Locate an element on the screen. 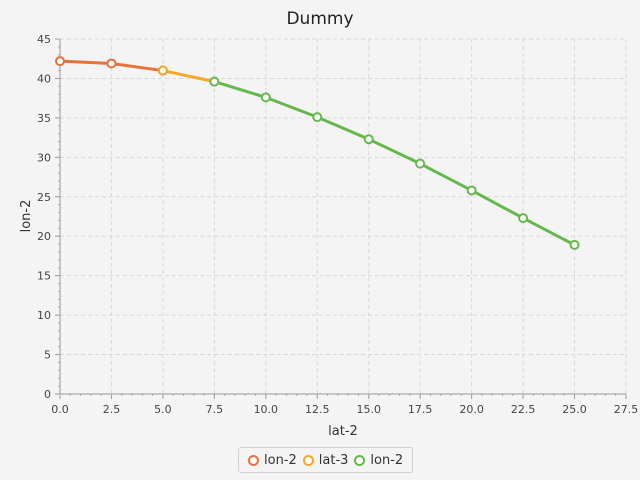 Image resolution: width=640 pixels, height=480 pixels. y-tick-label: 10 is located at coordinates (44, 315).